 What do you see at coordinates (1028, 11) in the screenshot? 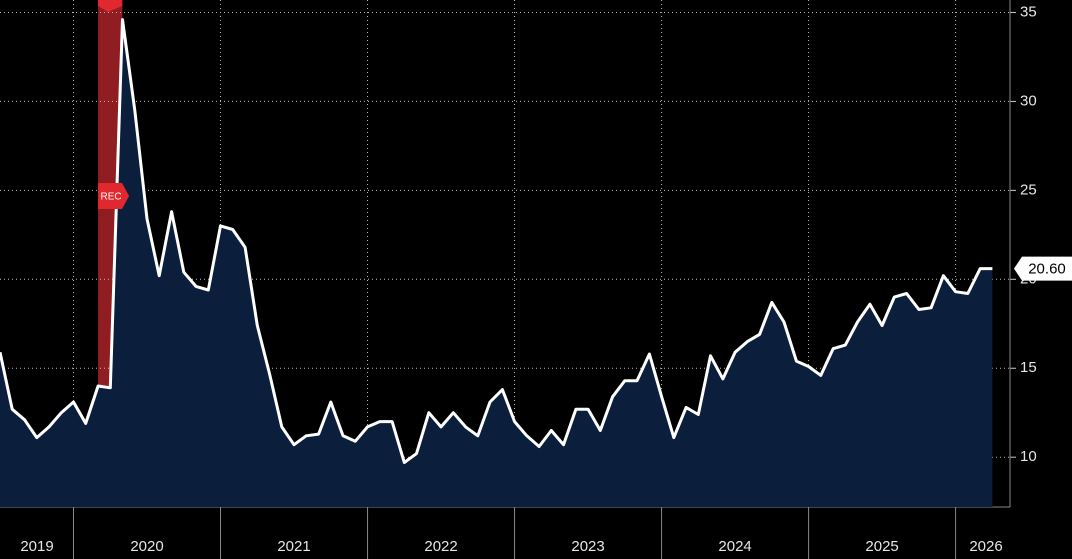
I see `y-tick-label: 35` at bounding box center [1028, 11].